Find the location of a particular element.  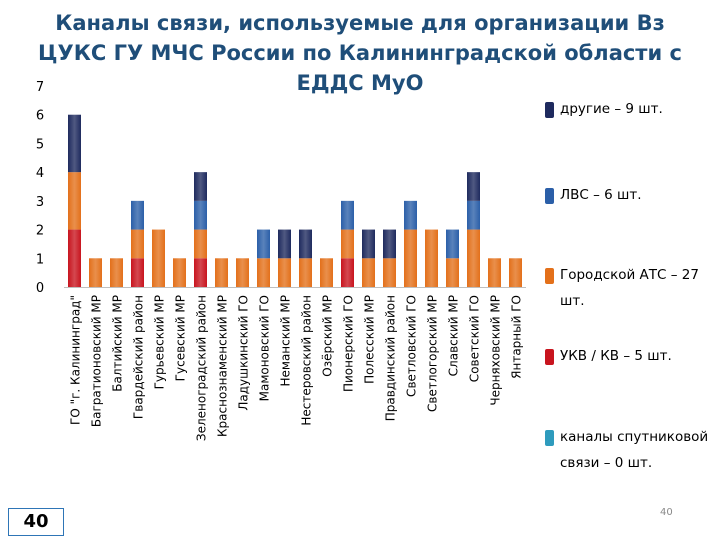

x-category-label: ГО "г. Калининград" is located at coordinates (76, 360).